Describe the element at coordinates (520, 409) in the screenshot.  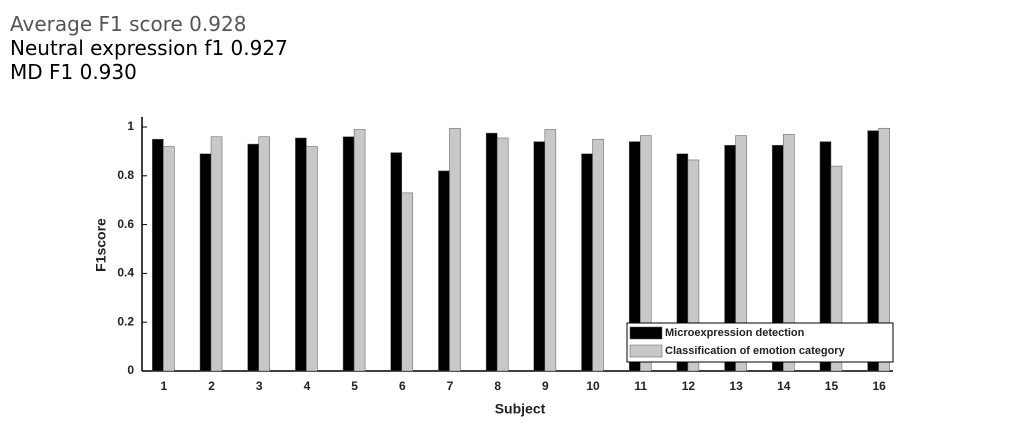
I see `x-axis-label: Subject` at that location.